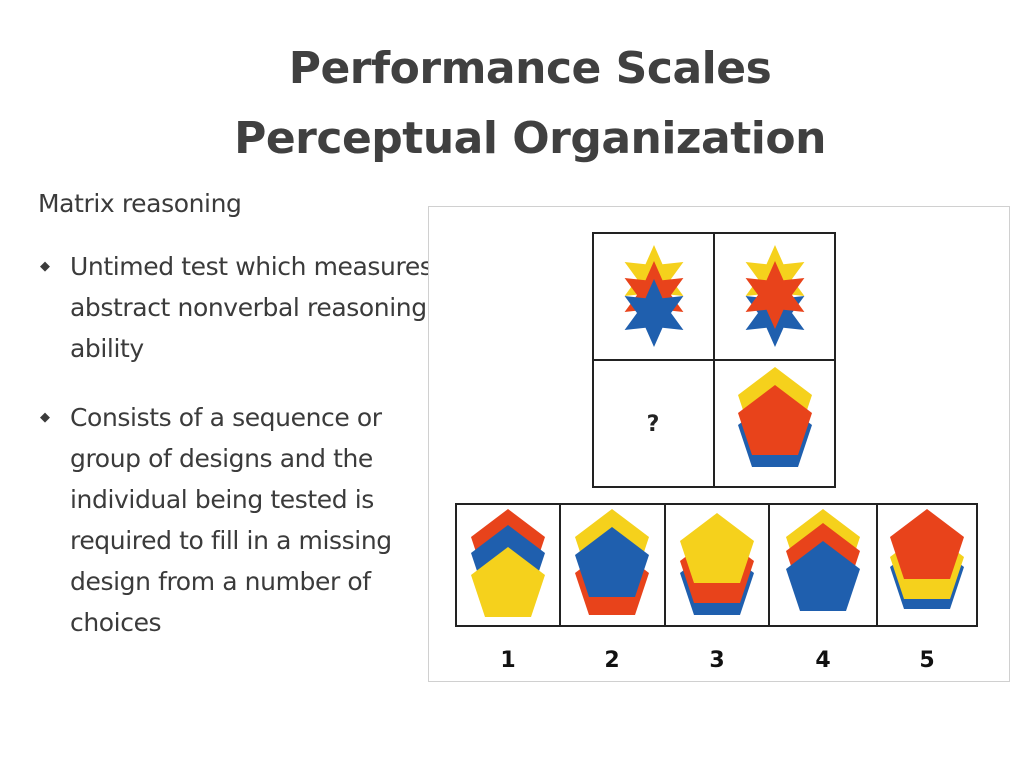 The height and width of the screenshot is (768, 1024). I want to click on title-line-1: Performance Scales, so click(530, 68).